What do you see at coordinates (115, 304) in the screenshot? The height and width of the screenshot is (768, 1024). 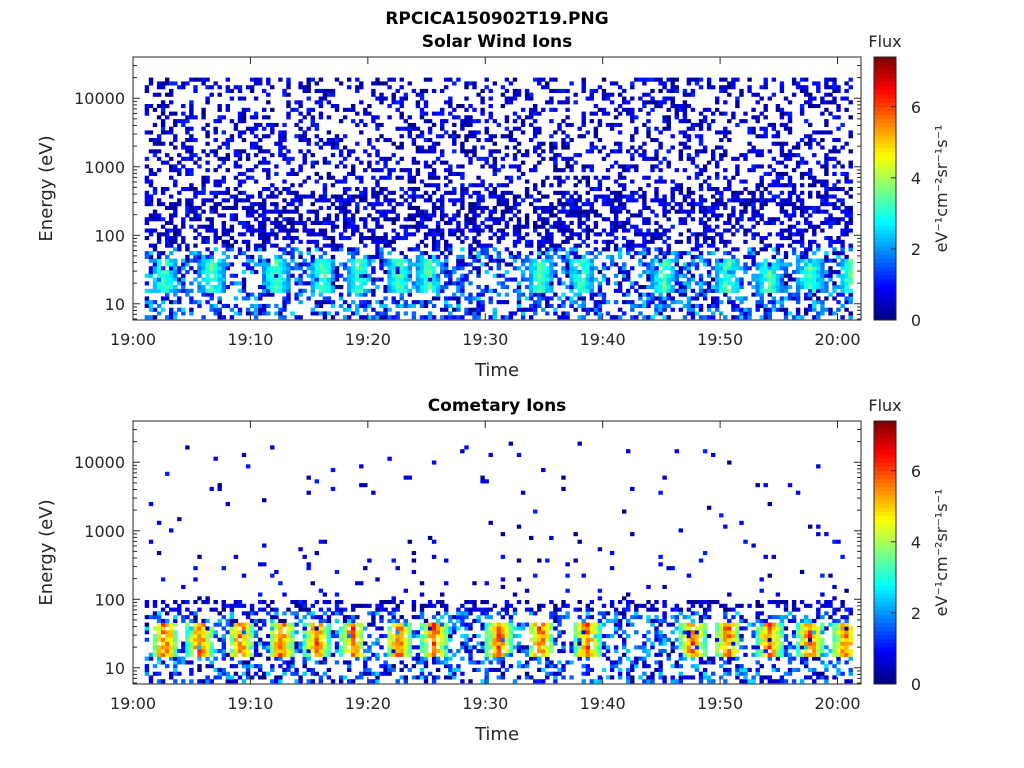 I see `y-tick-label: 10` at bounding box center [115, 304].